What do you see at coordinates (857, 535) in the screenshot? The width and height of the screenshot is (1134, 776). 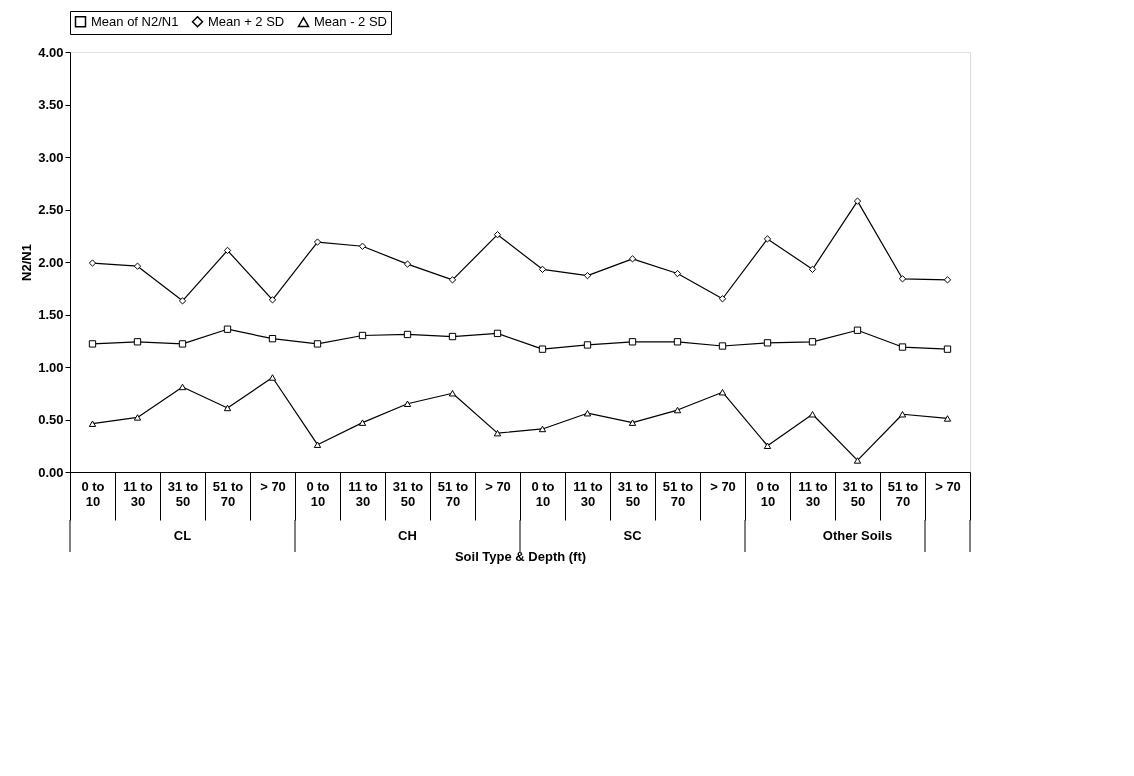 I see `text: Other Soils` at bounding box center [857, 535].